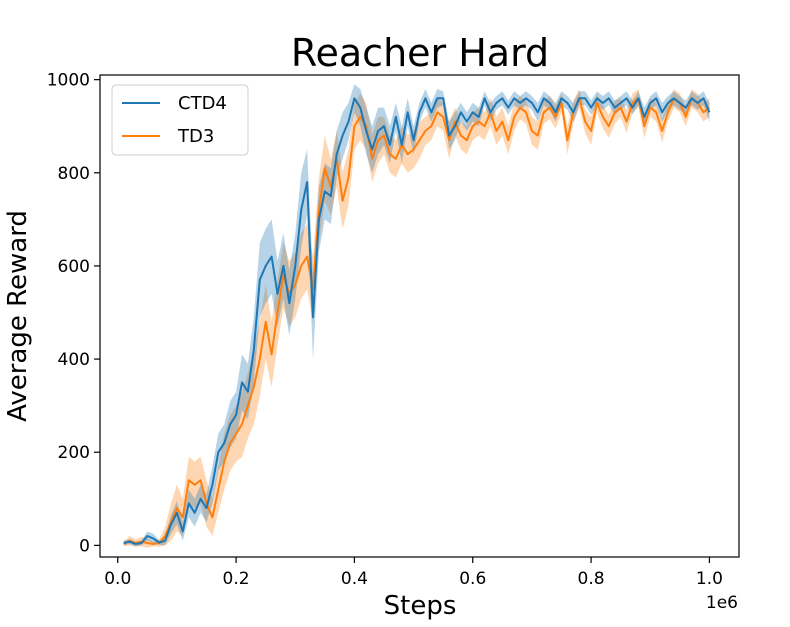 The image size is (790, 627). Describe the element at coordinates (18, 316) in the screenshot. I see `y-axis-title: Average Reward` at that location.